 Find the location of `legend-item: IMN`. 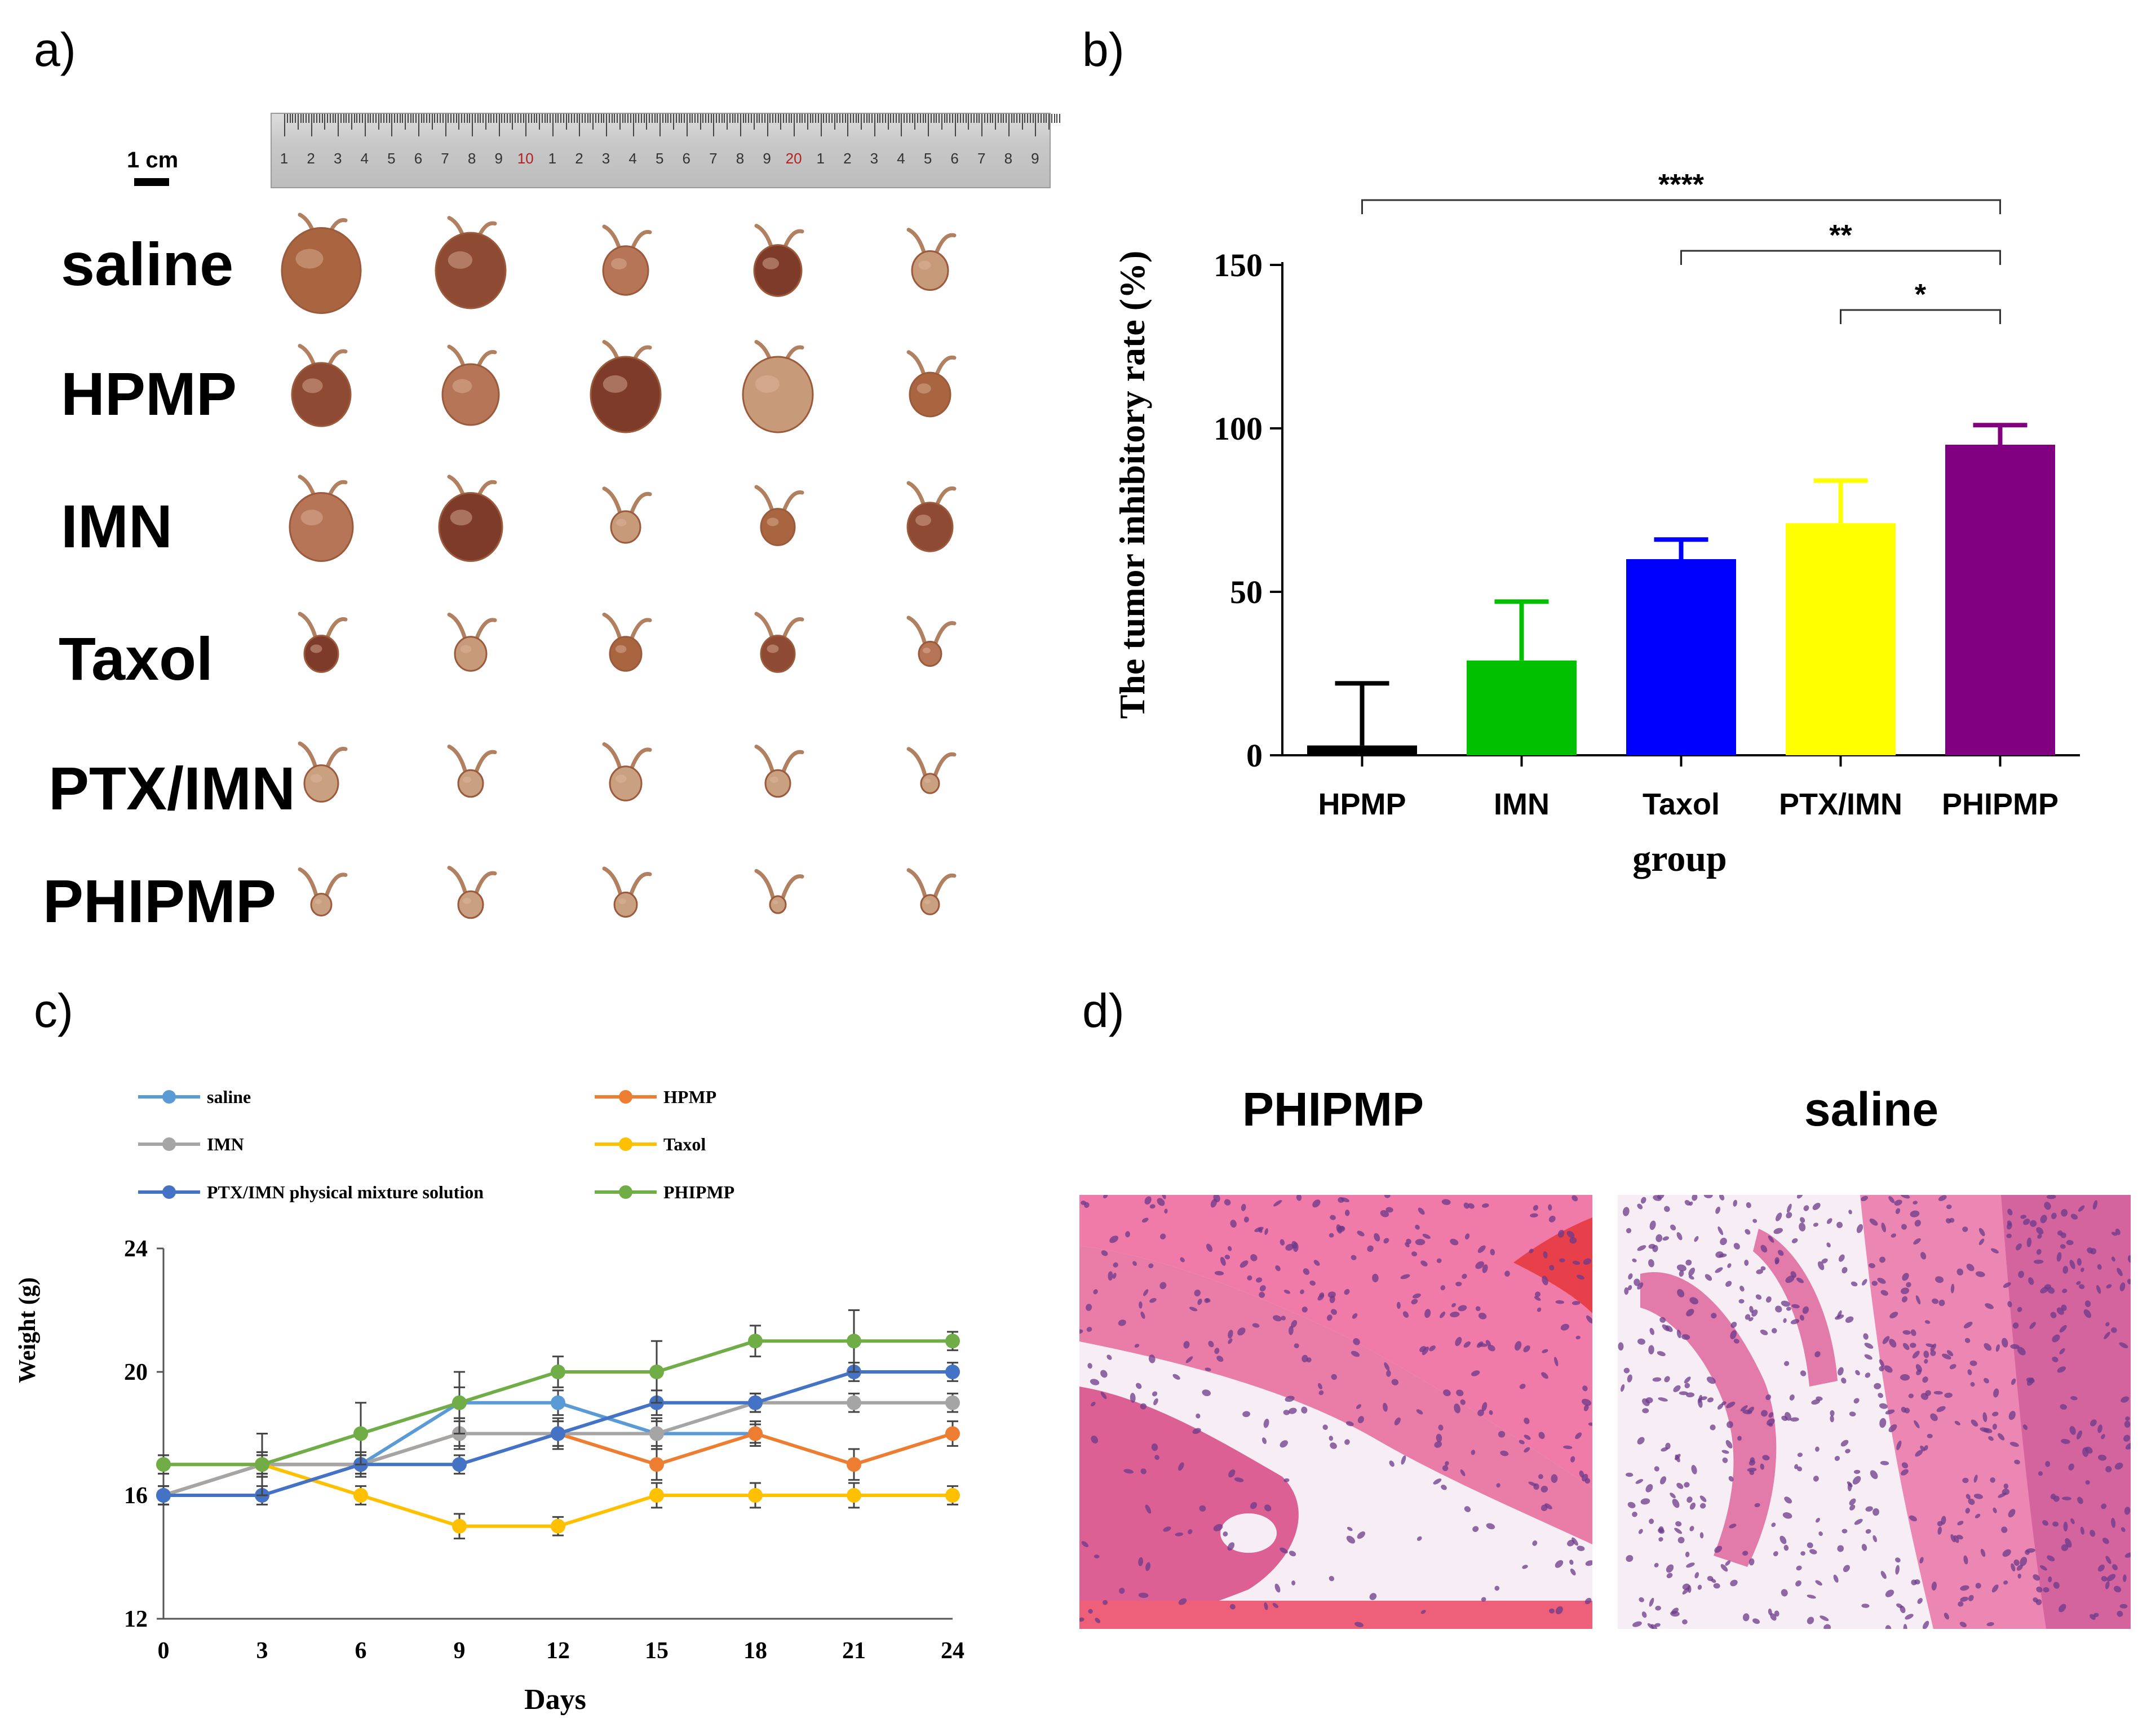

legend-item: IMN is located at coordinates (191, 1144).